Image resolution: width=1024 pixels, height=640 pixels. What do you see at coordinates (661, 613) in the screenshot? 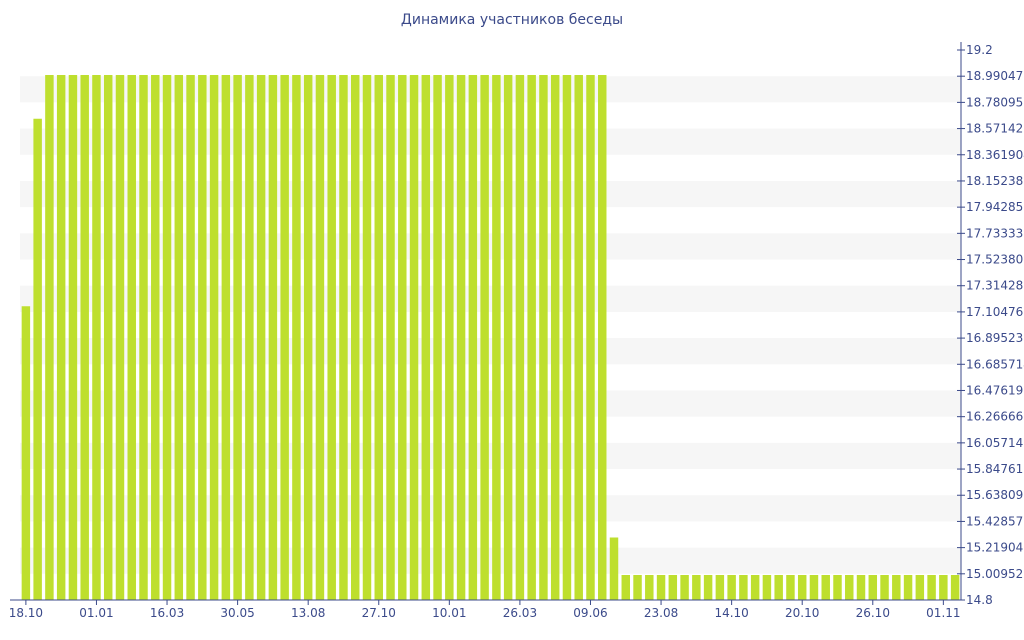
I see `x-tick-label: 23.08` at bounding box center [661, 613].